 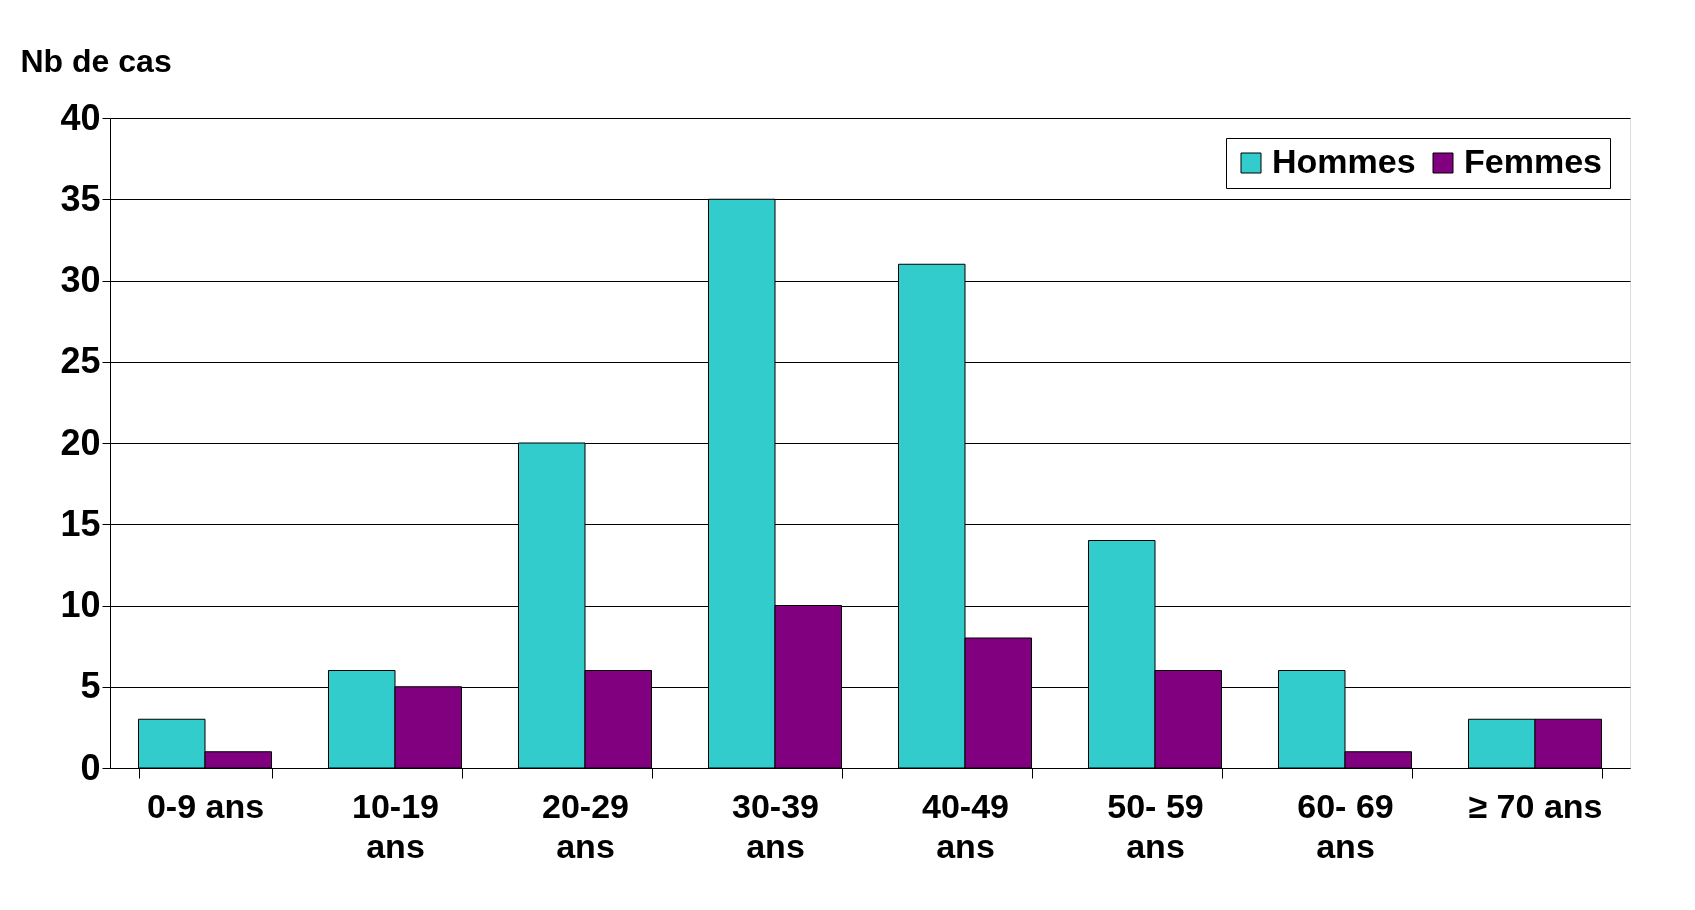 What do you see at coordinates (775, 825) in the screenshot?
I see `x-tick-label: 30-39 ans` at bounding box center [775, 825].